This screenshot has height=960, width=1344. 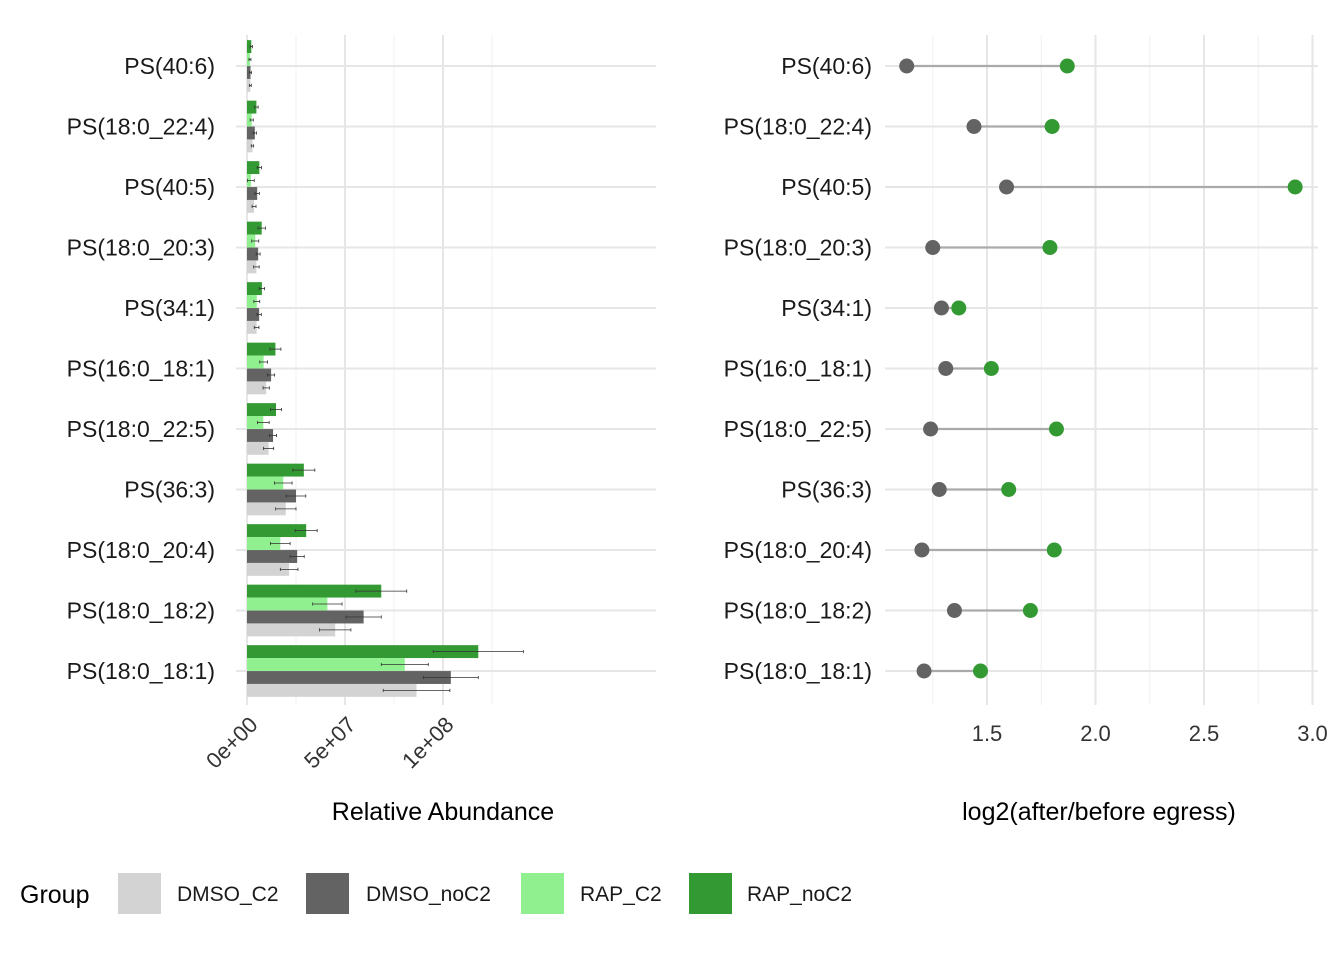 I want to click on x-axis-title: Relative Abundance, so click(x=443, y=812).